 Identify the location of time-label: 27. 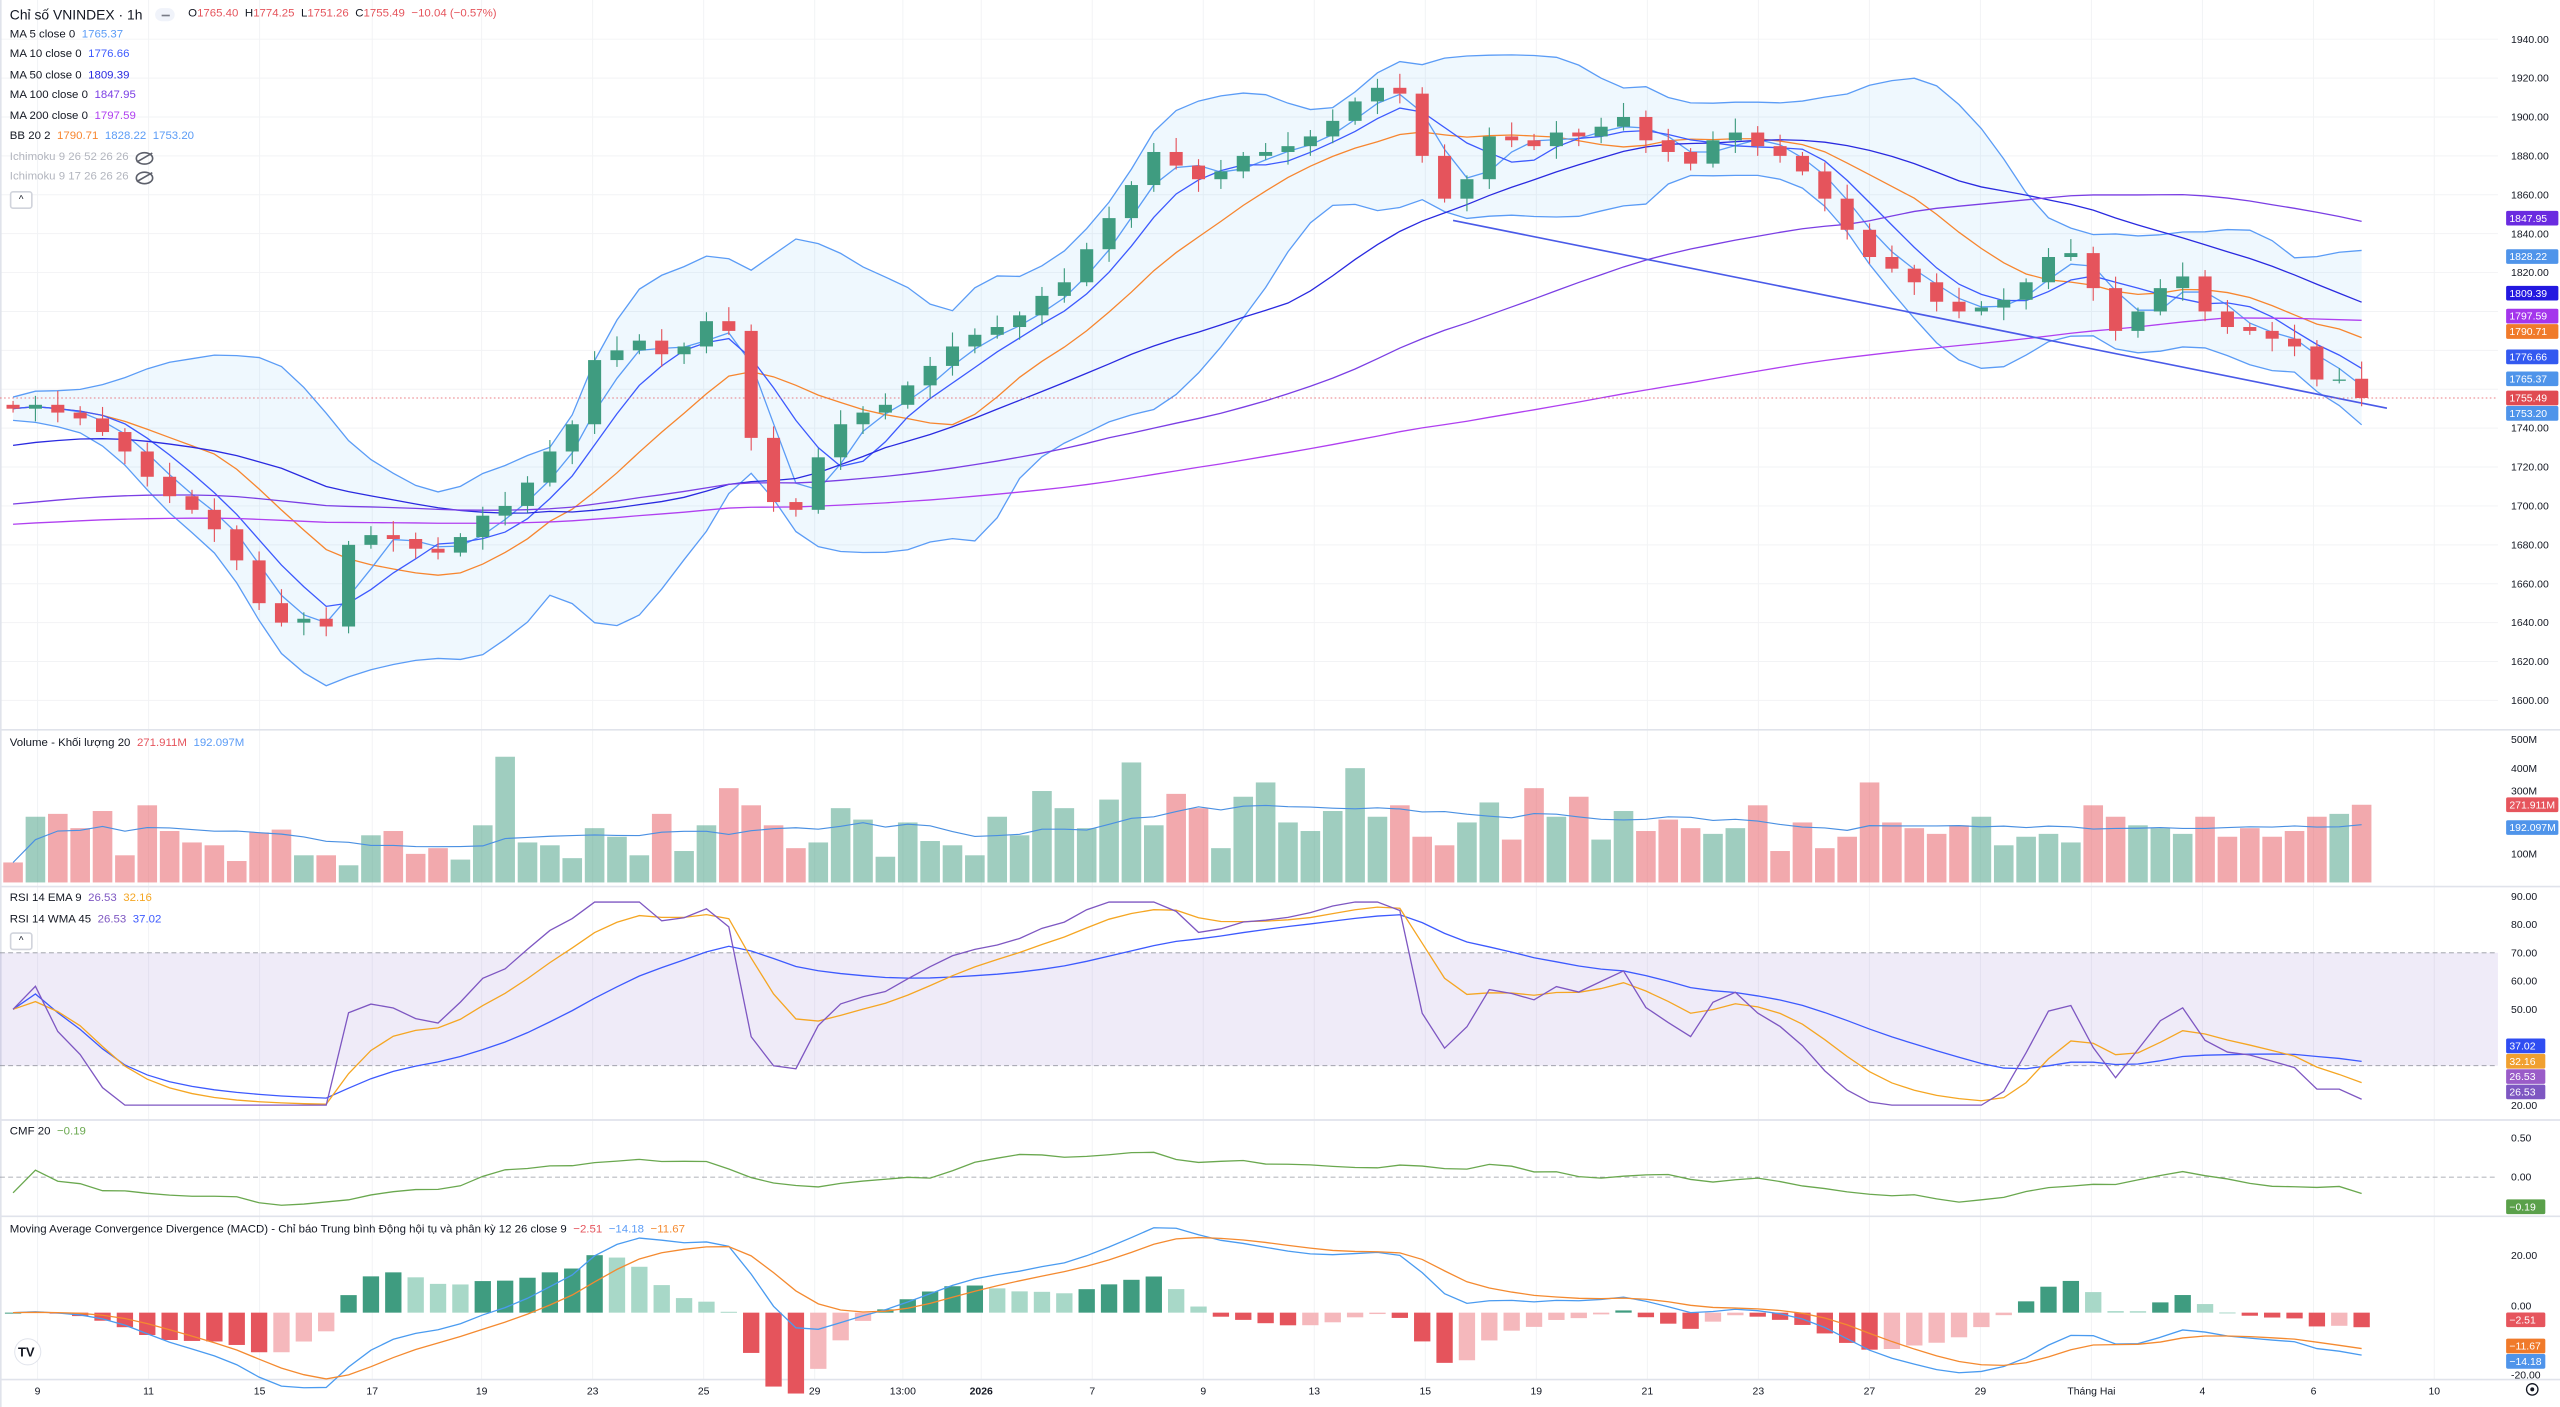
(1870, 1391).